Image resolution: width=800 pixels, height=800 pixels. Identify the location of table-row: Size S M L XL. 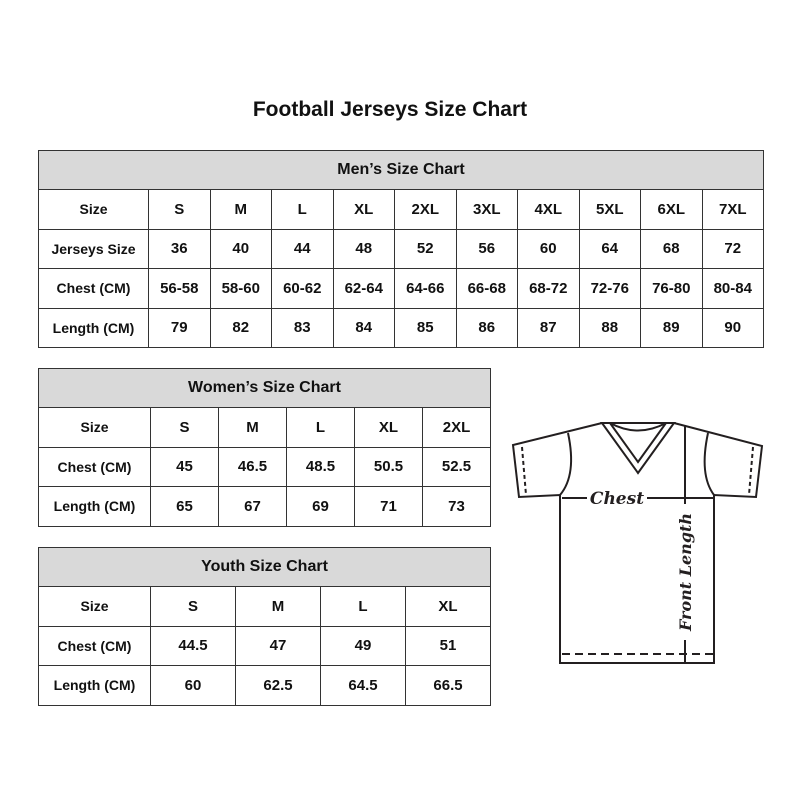
(264, 606).